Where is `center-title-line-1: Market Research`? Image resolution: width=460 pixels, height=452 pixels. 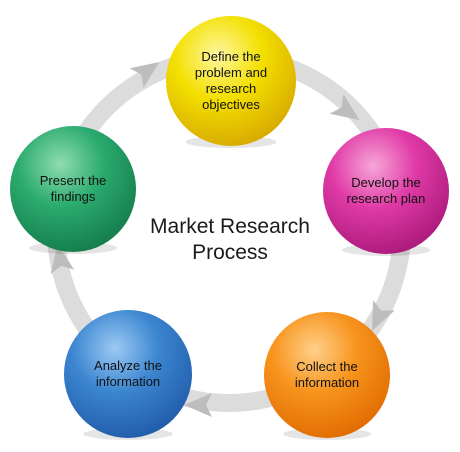
center-title-line-1: Market Research is located at coordinates (230, 226).